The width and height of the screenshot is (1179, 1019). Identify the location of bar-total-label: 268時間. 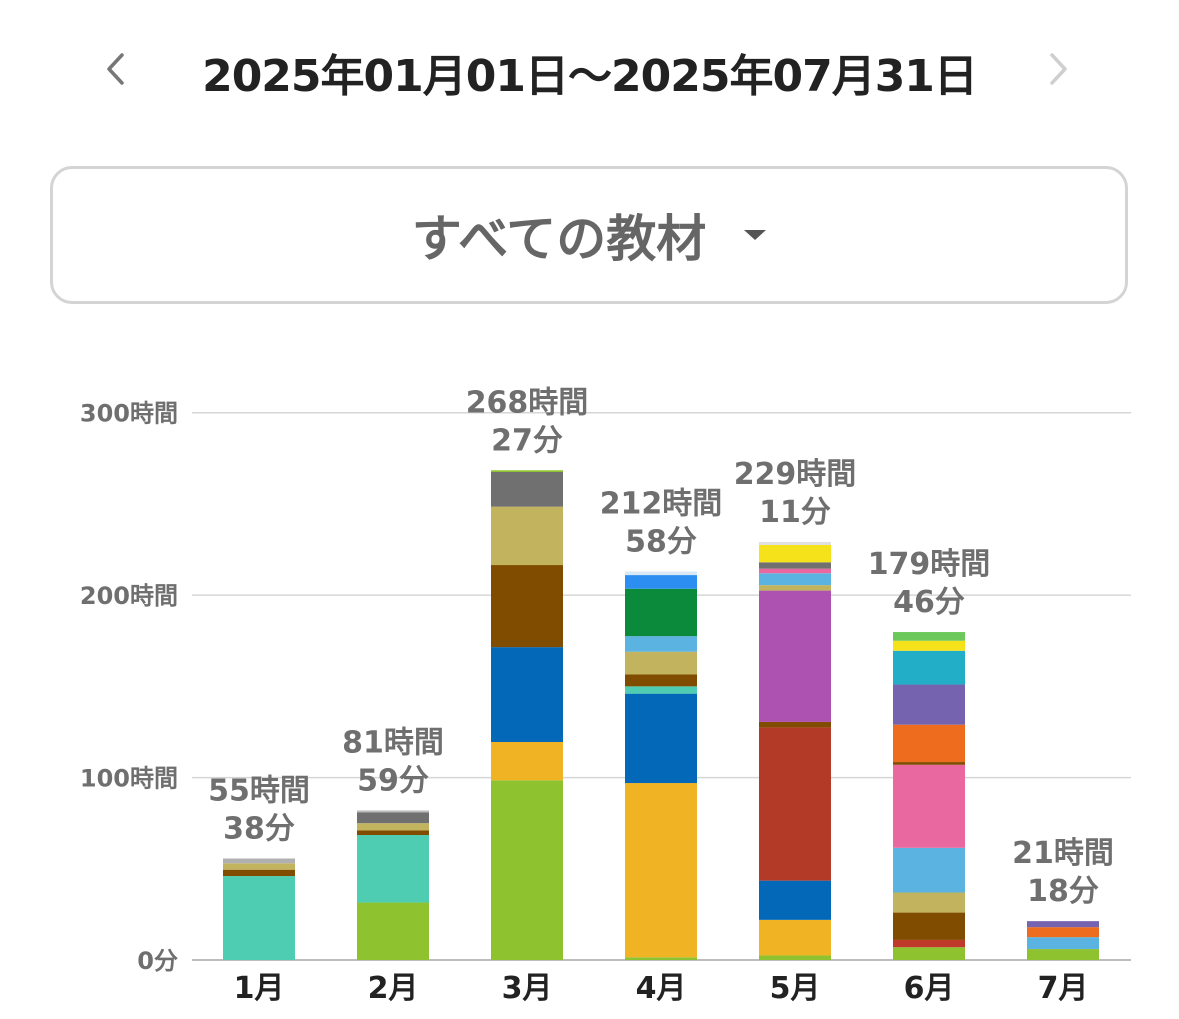
(527, 402).